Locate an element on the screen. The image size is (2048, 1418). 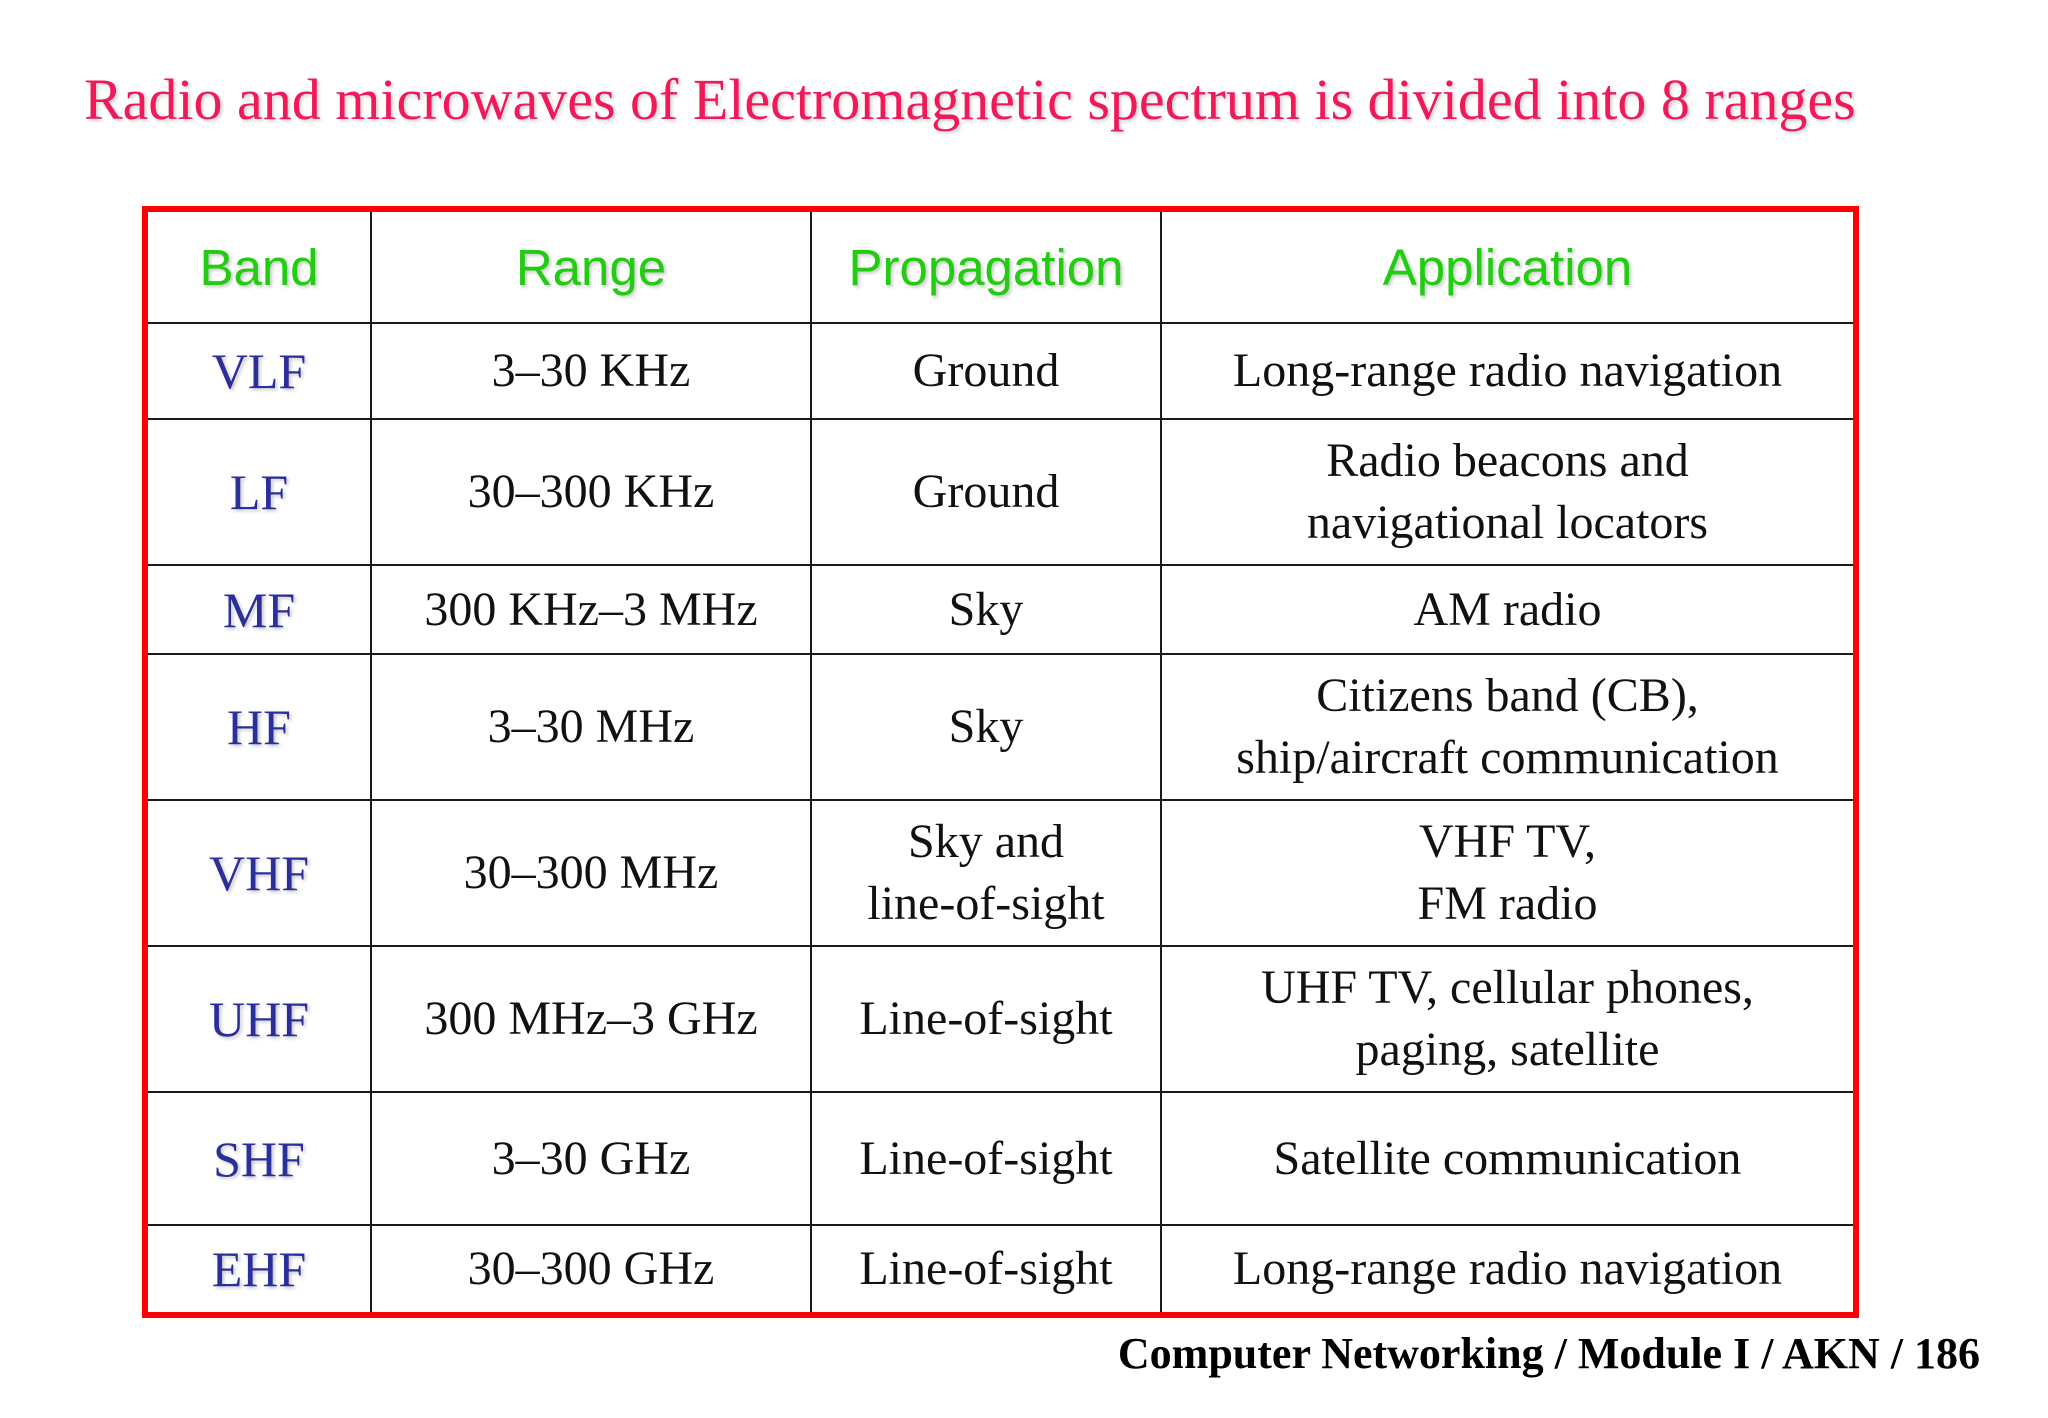
band-label: MF is located at coordinates (259, 609).